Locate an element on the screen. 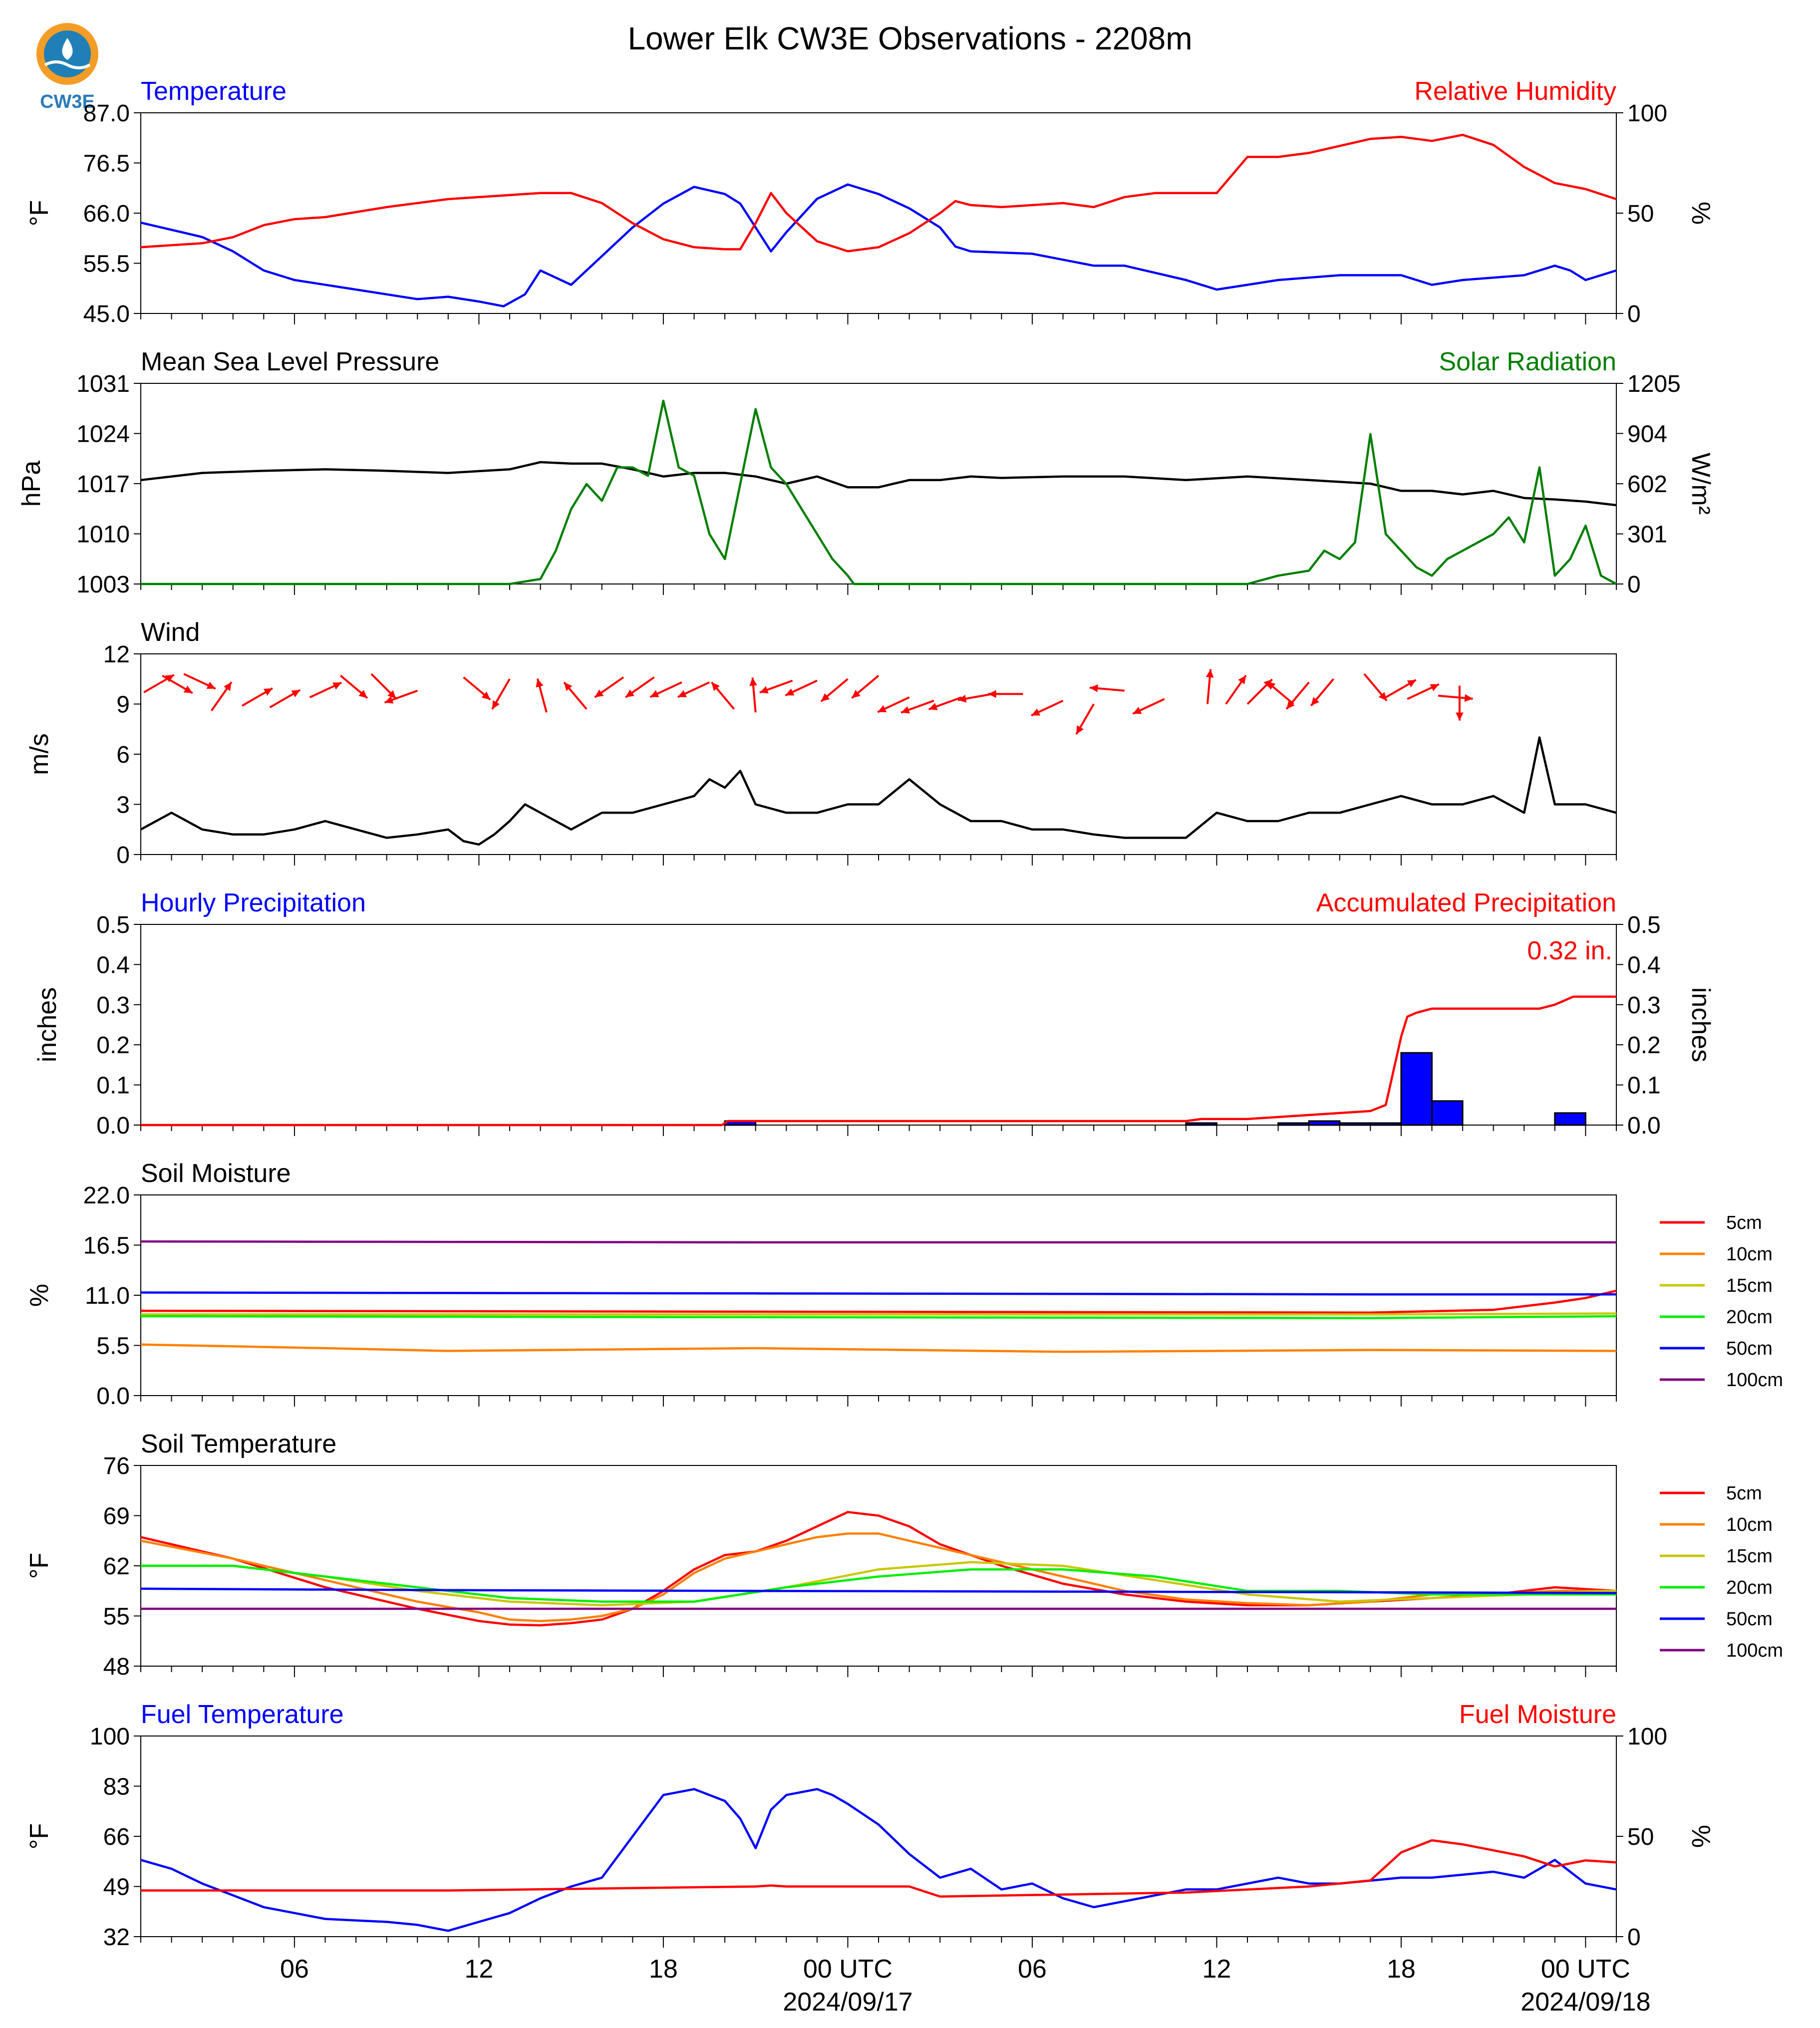  y-tick-label: 66 is located at coordinates (116, 1837).